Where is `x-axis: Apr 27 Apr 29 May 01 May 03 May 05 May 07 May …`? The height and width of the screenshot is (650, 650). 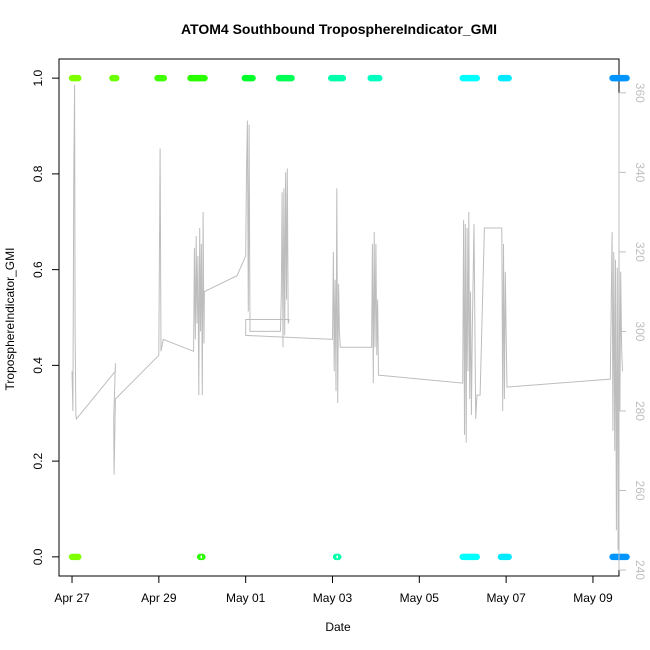 x-axis: Apr 27 Apr 29 May 01 May 03 May 05 May 07 May … is located at coordinates (333, 590).